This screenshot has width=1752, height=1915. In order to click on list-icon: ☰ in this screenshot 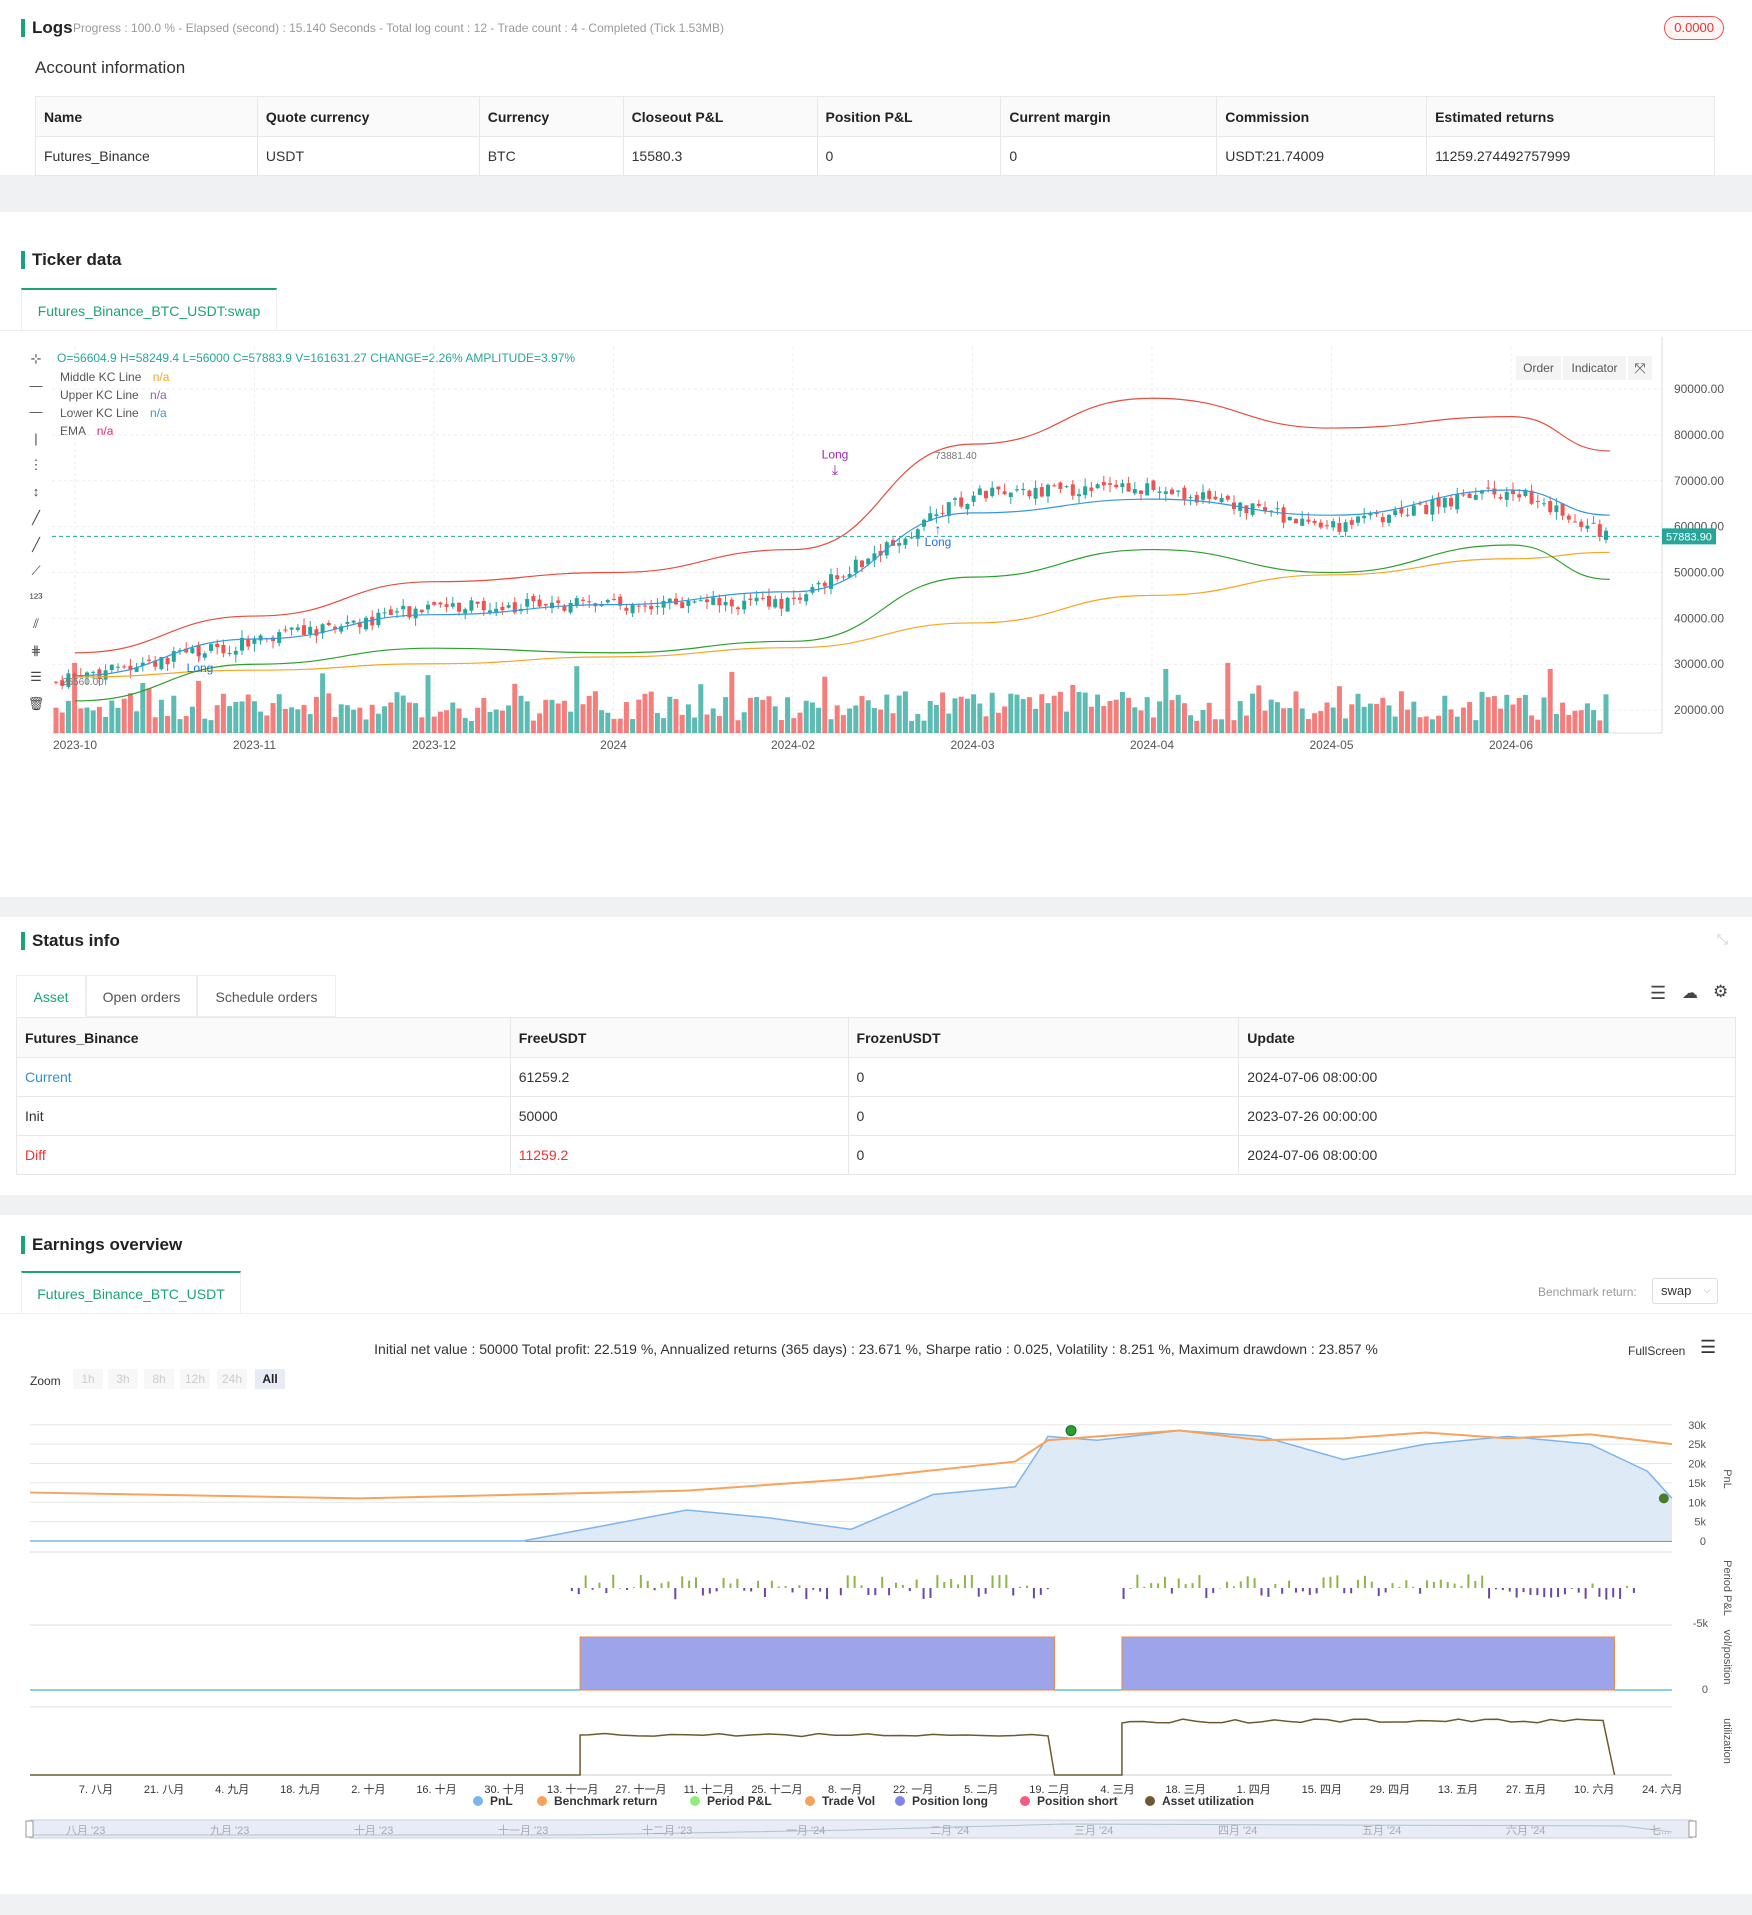, I will do `click(1658, 993)`.